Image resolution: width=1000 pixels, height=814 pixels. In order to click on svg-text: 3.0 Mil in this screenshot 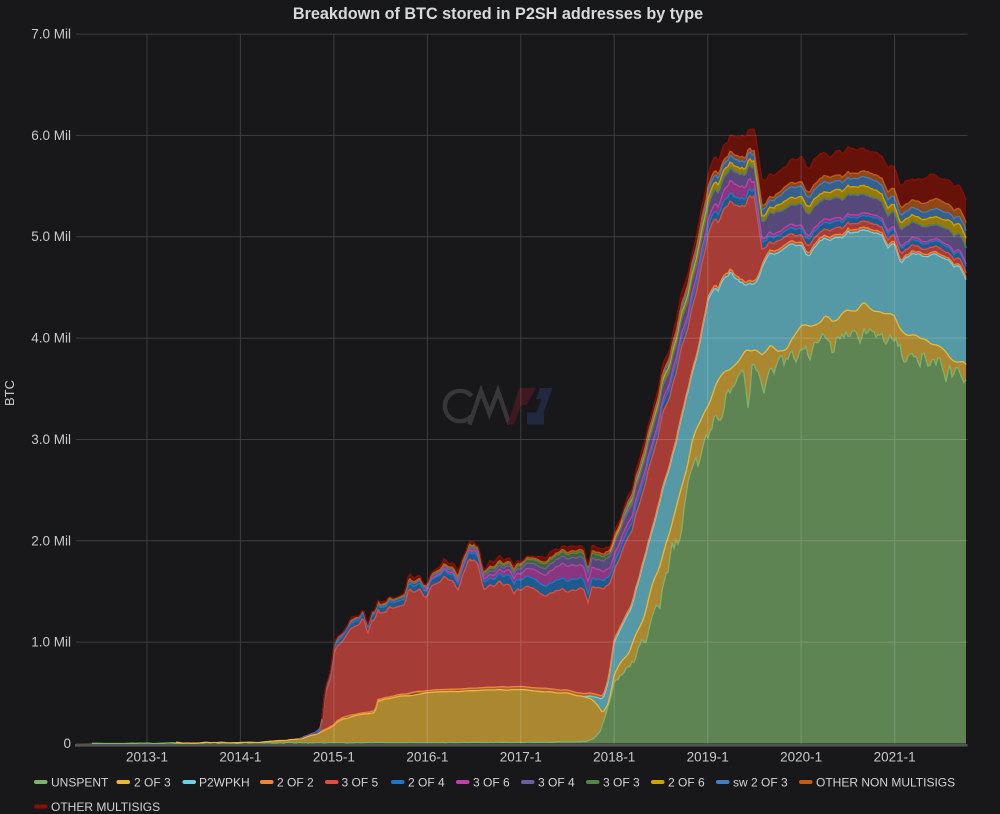, I will do `click(51, 439)`.